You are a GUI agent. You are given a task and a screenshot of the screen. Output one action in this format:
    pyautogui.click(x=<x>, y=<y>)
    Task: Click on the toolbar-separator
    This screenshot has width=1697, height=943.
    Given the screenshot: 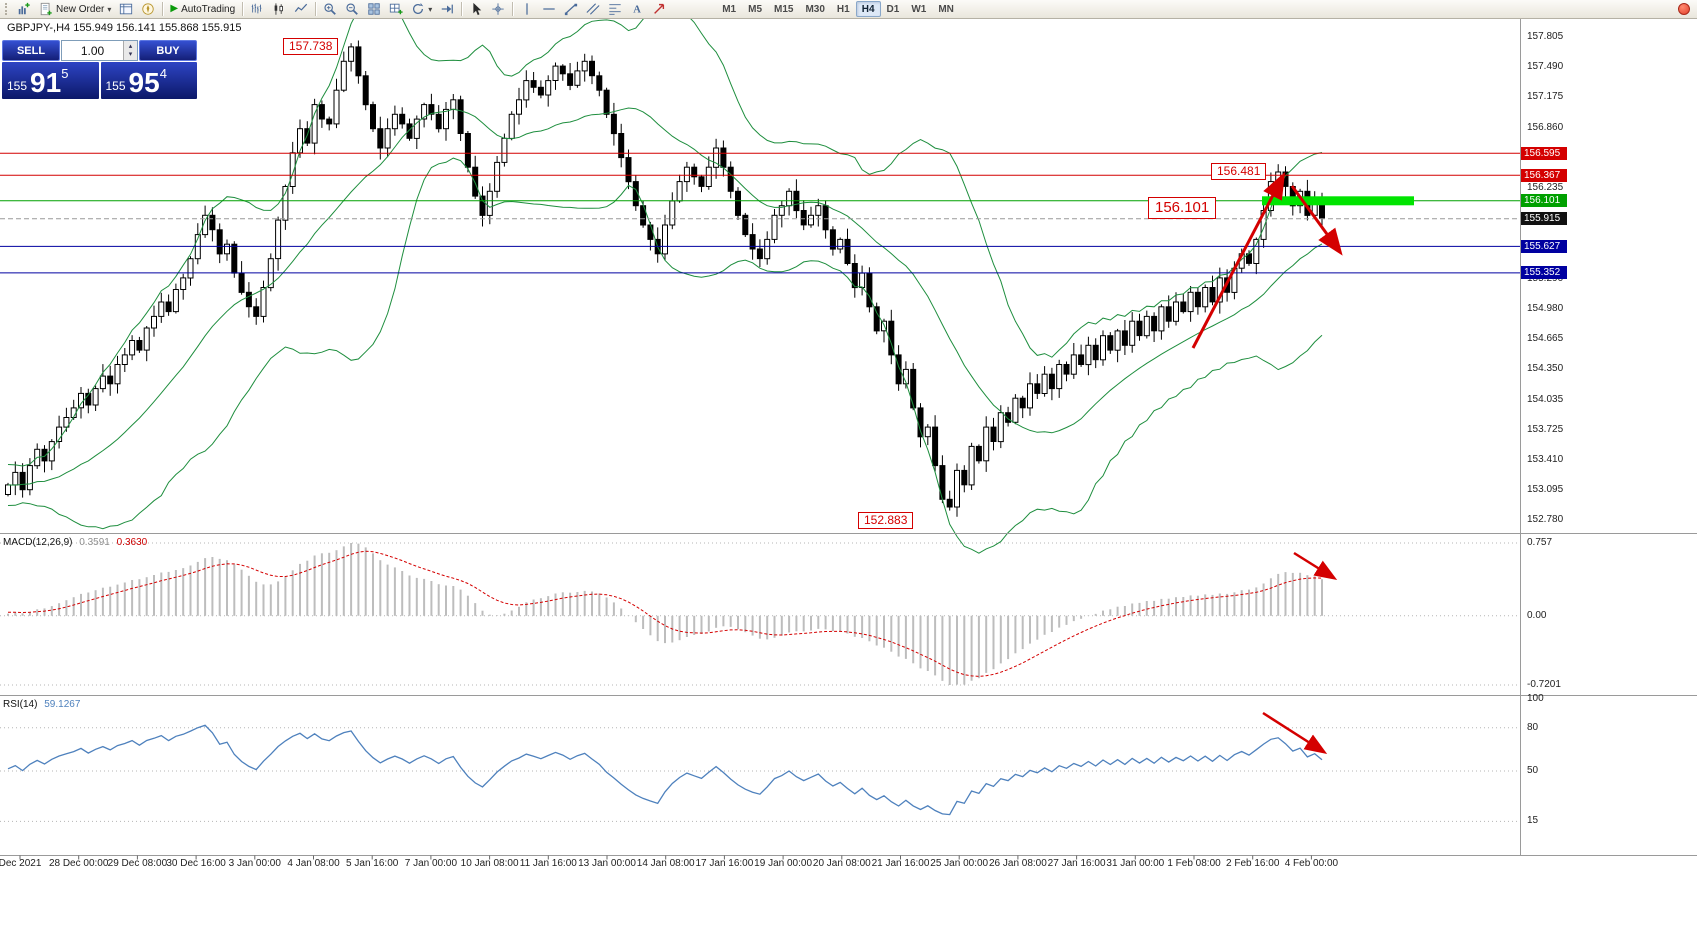 What is the action you would take?
    pyautogui.click(x=513, y=9)
    